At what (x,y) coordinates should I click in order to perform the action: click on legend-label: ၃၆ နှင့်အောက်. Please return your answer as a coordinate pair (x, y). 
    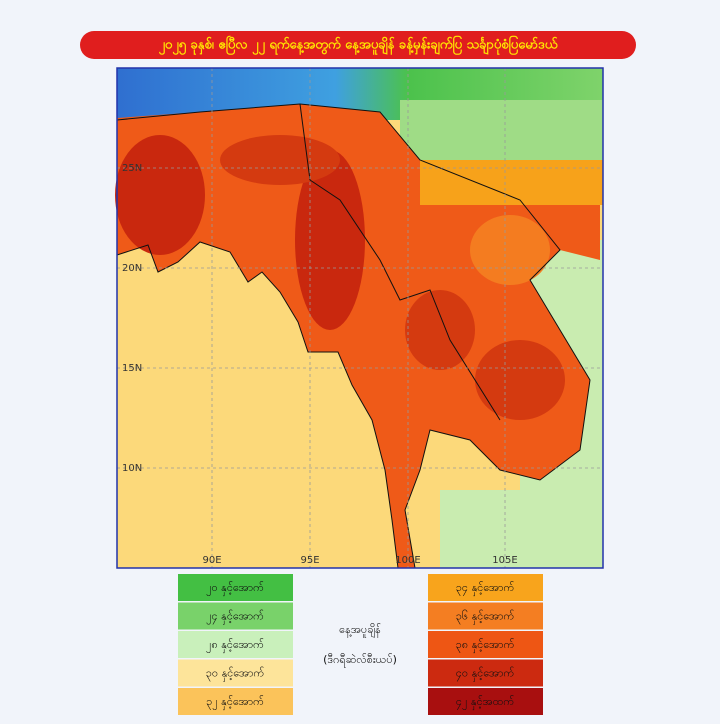
    Looking at the image, I should click on (485, 617).